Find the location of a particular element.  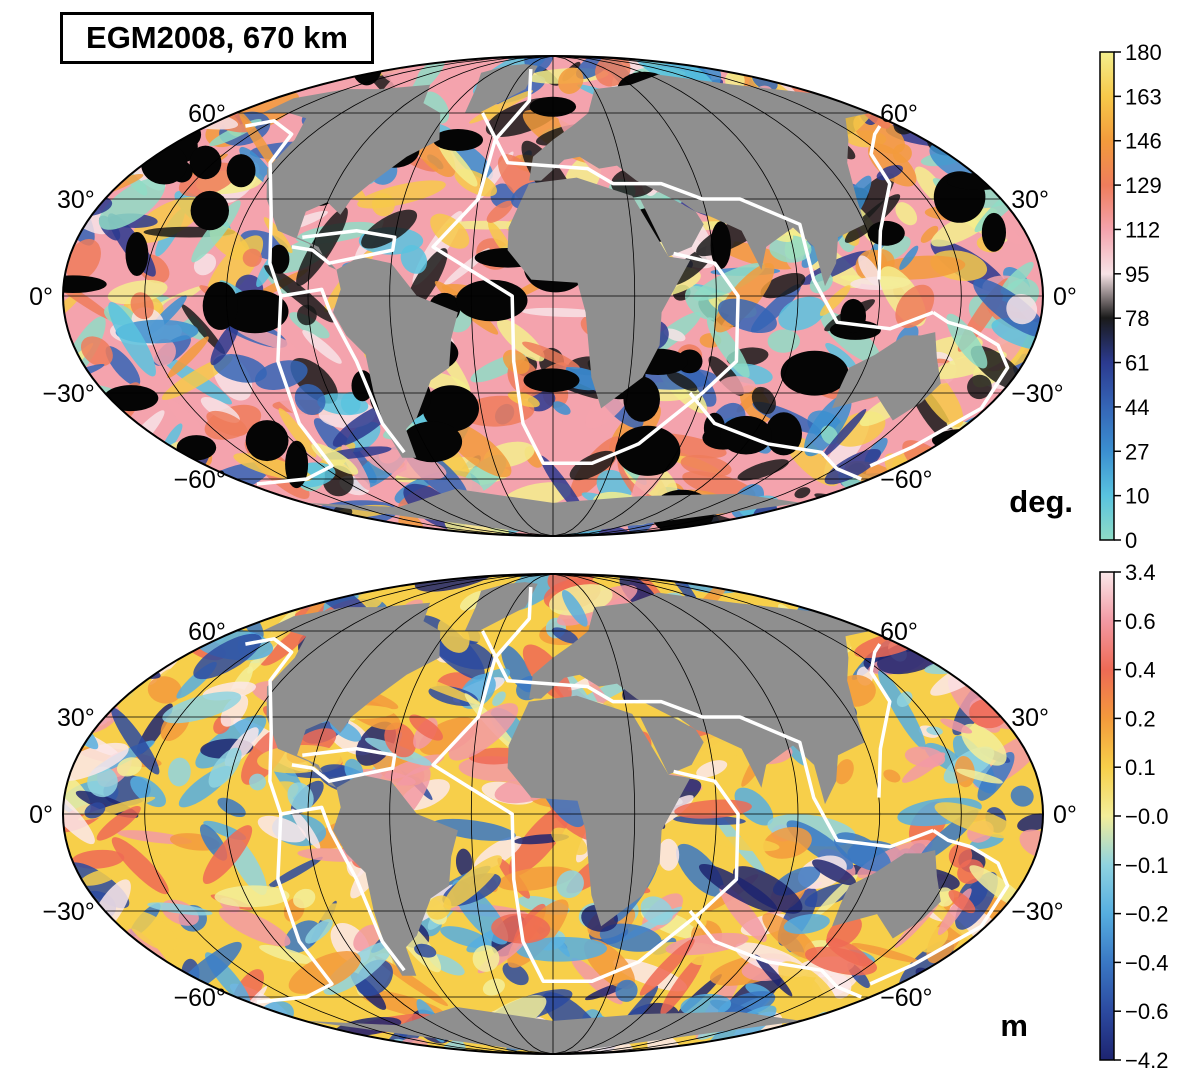

colorbar-tick-label: 180 is located at coordinates (1143, 52).